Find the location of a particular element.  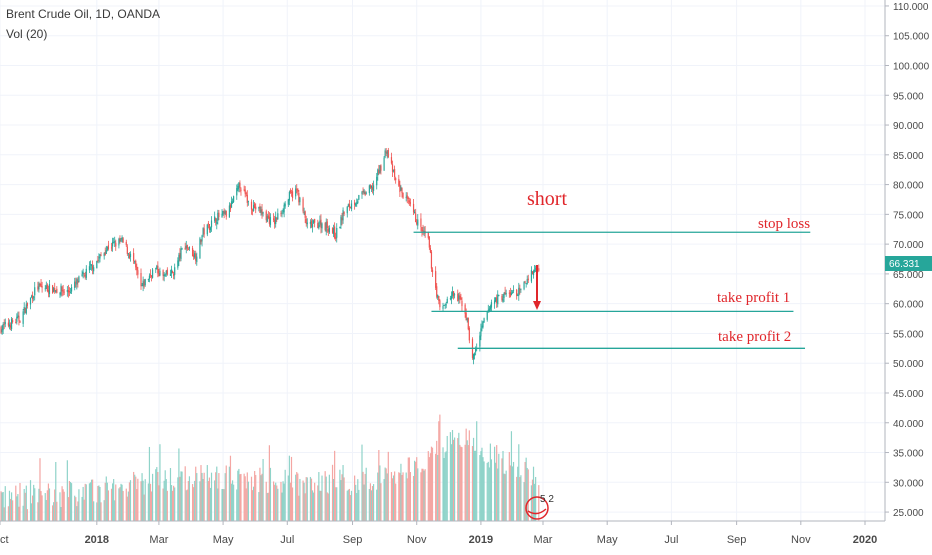

y-tick-label: 40.000 is located at coordinates (908, 424).